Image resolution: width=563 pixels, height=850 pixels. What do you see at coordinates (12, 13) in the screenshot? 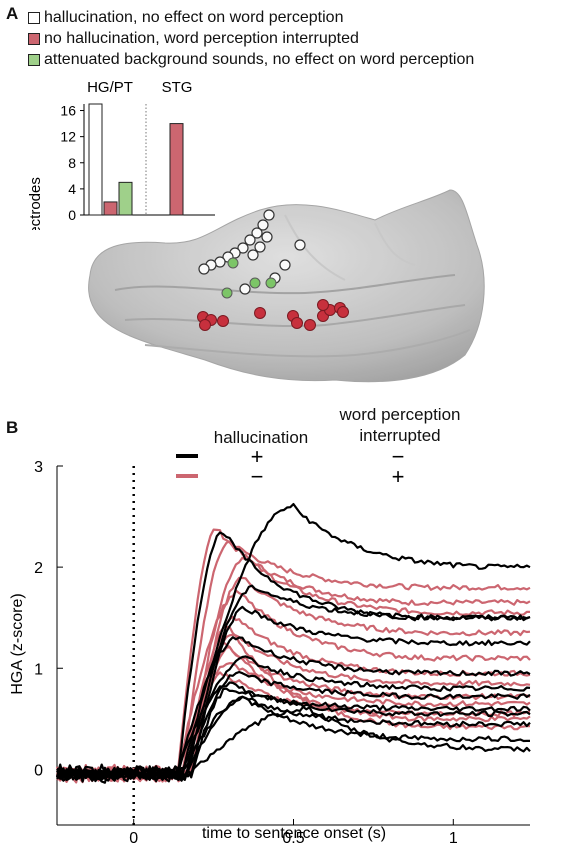
I see `panel-a-label: A` at bounding box center [12, 13].